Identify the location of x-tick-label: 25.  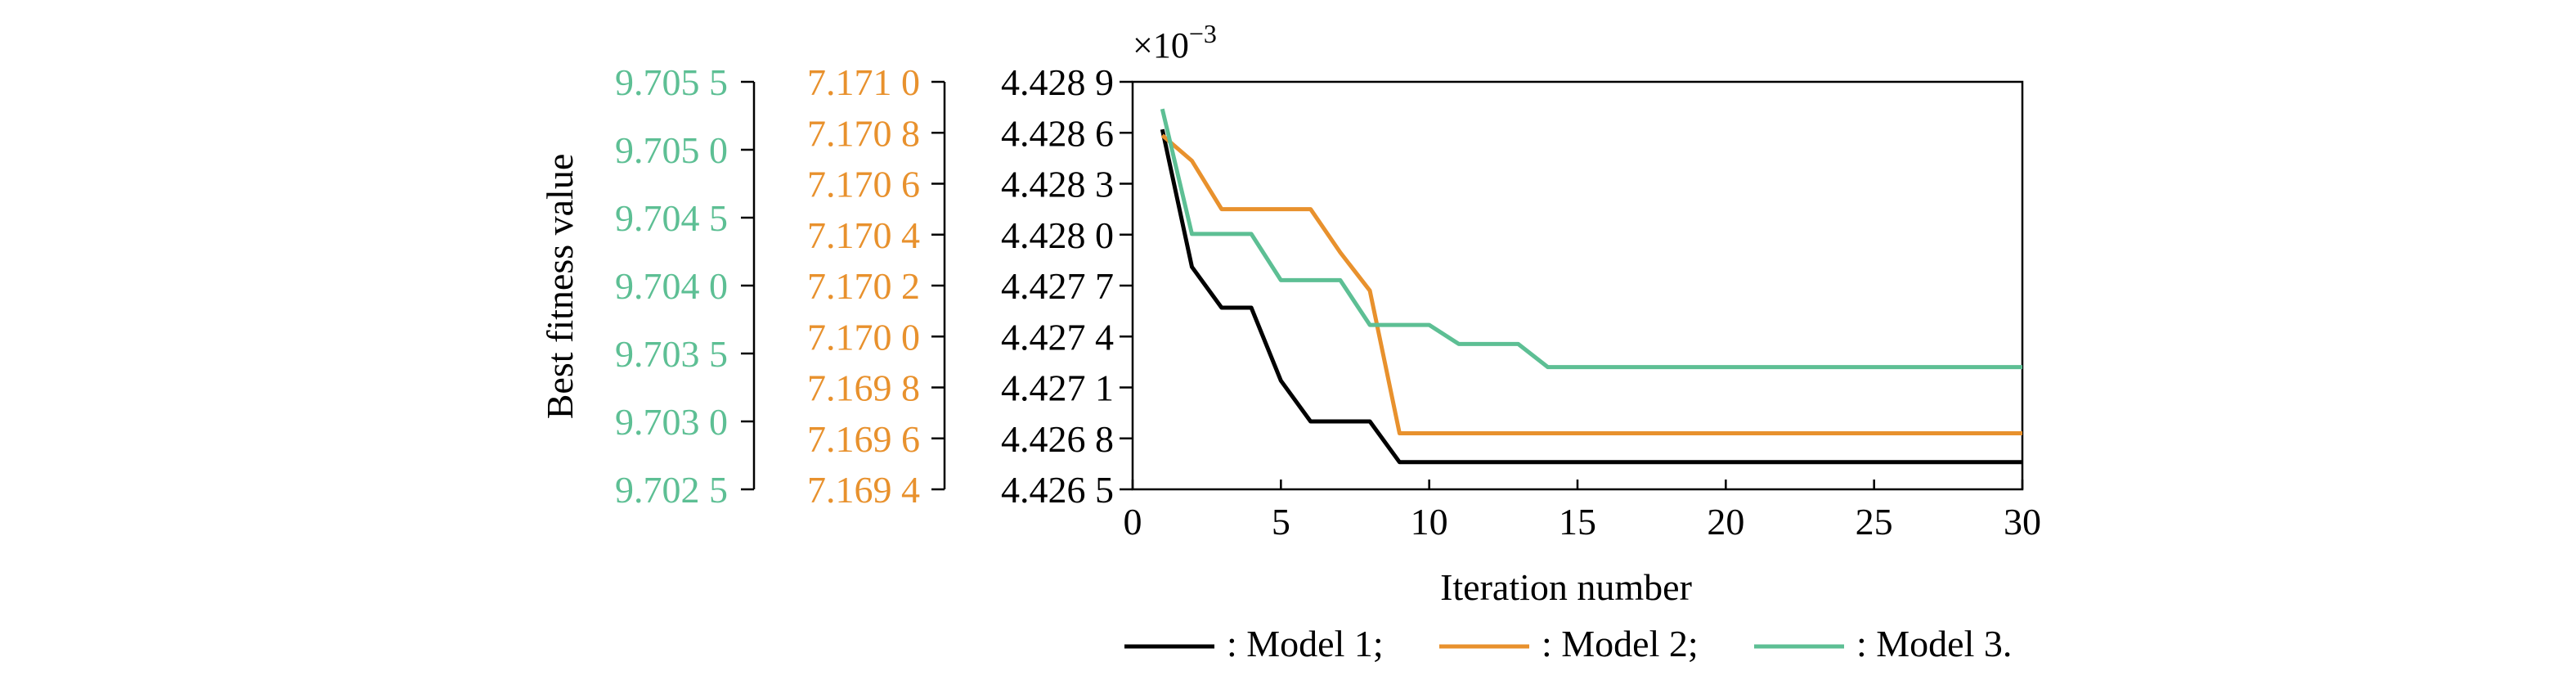
(1874, 522).